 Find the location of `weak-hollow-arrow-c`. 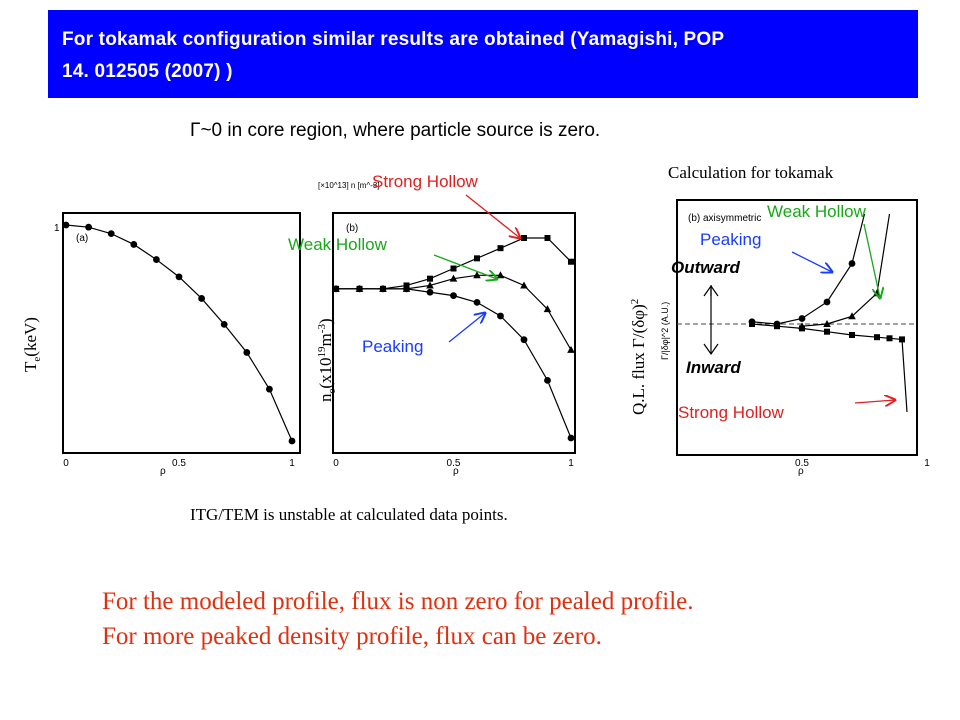

weak-hollow-arrow-c is located at coordinates (871, 260).